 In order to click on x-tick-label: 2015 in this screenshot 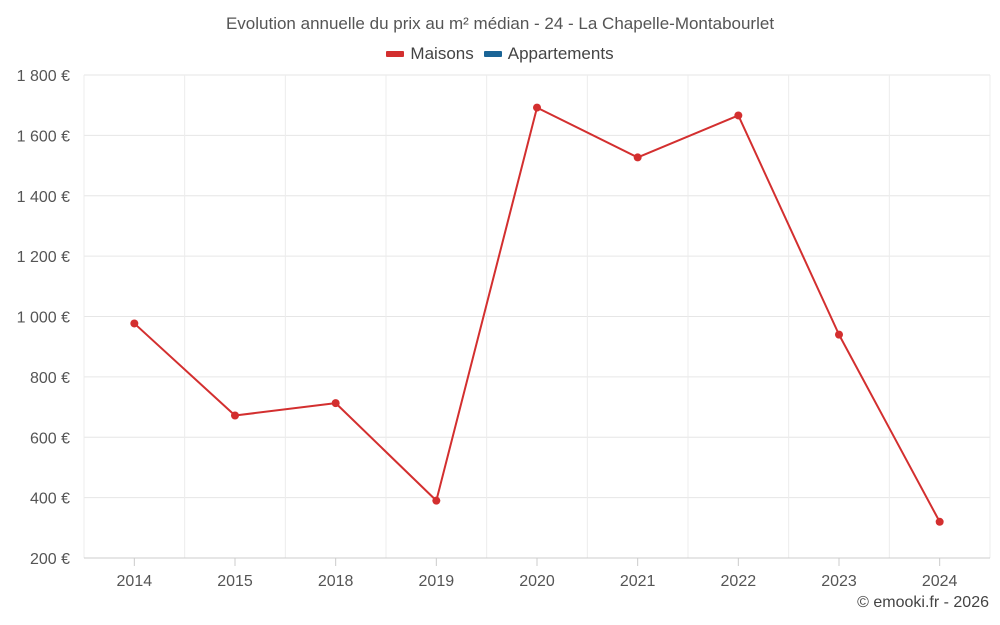, I will do `click(235, 581)`.